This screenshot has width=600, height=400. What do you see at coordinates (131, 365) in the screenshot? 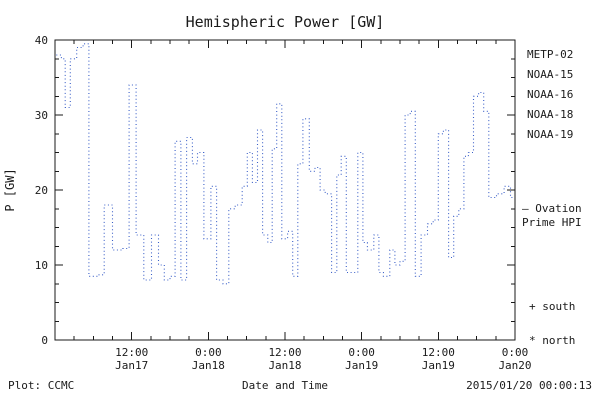
I see `x-tick-date-label: Jan17` at bounding box center [131, 365].